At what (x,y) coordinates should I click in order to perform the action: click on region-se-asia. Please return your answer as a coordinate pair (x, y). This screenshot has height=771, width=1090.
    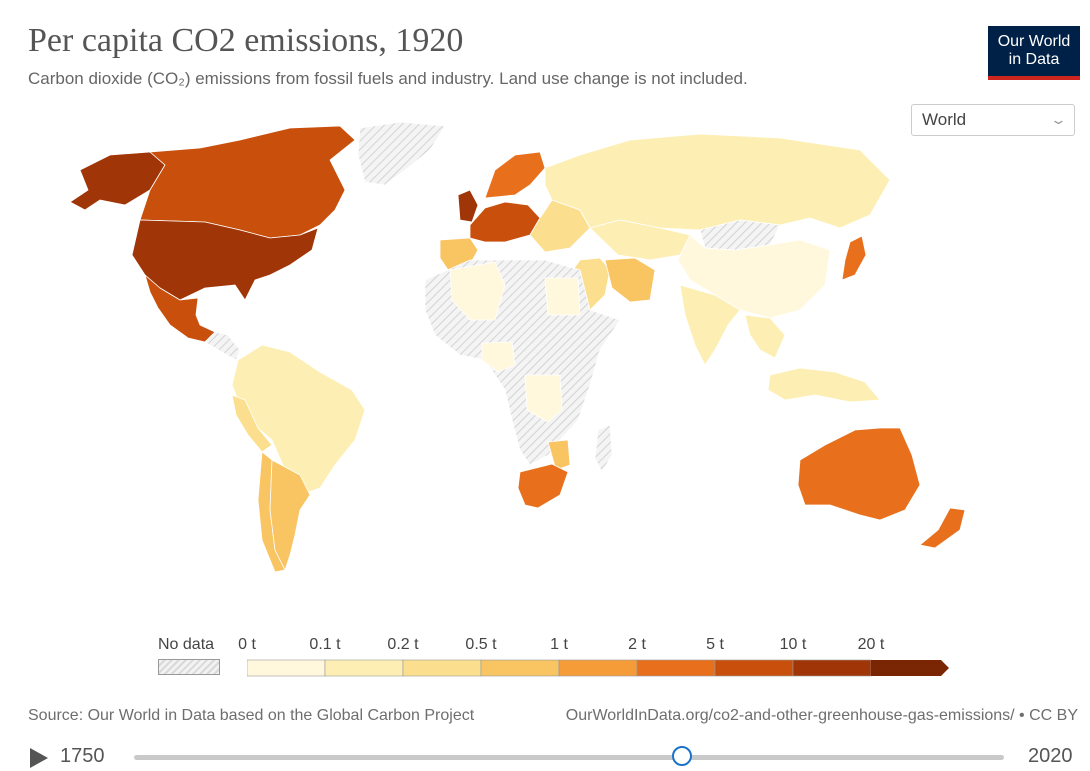
    Looking at the image, I should click on (765, 336).